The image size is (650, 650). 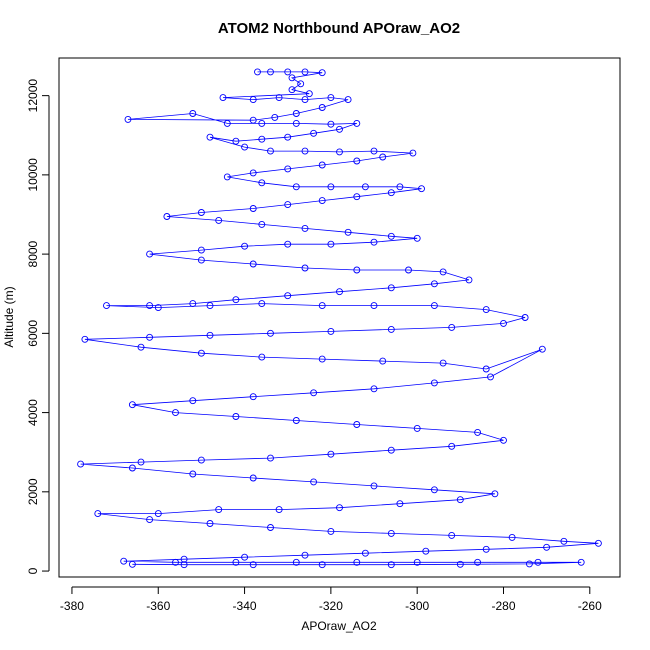 What do you see at coordinates (33, 412) in the screenshot?
I see `y-tick-label: 4000` at bounding box center [33, 412].